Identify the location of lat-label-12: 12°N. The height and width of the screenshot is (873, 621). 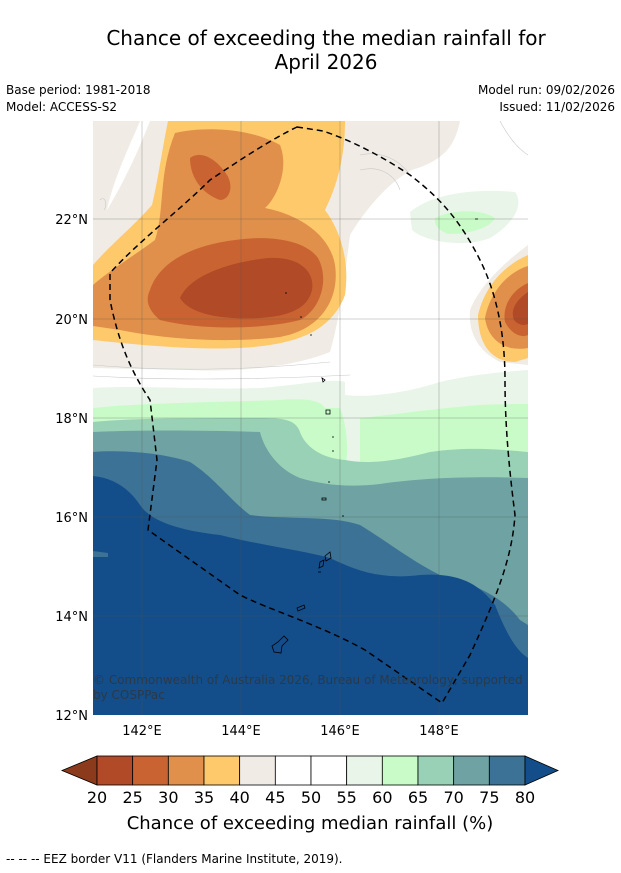
(71, 716).